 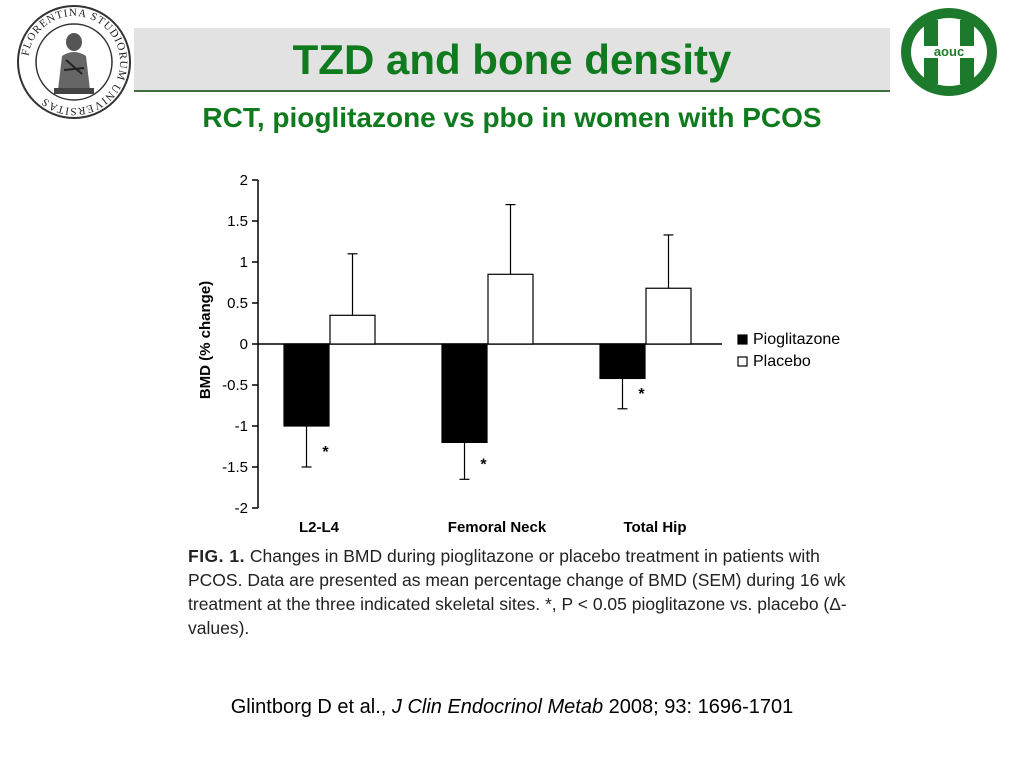 I want to click on slide-title: TZD and bone density, so click(x=512, y=59).